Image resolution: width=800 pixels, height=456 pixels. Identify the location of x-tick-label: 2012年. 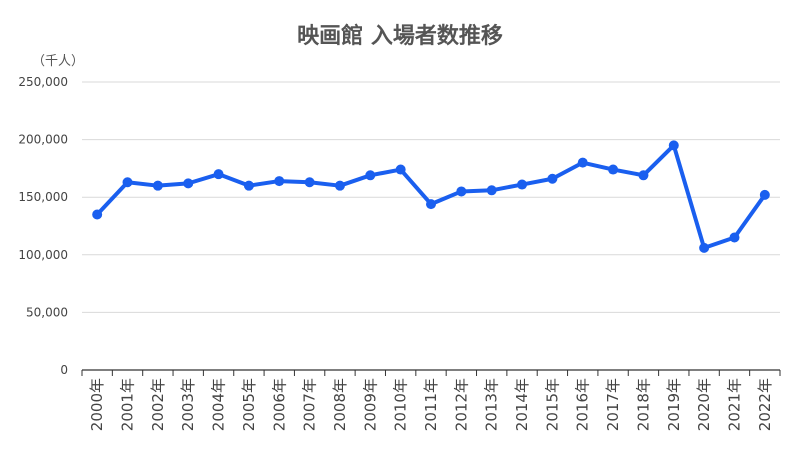
(461, 404).